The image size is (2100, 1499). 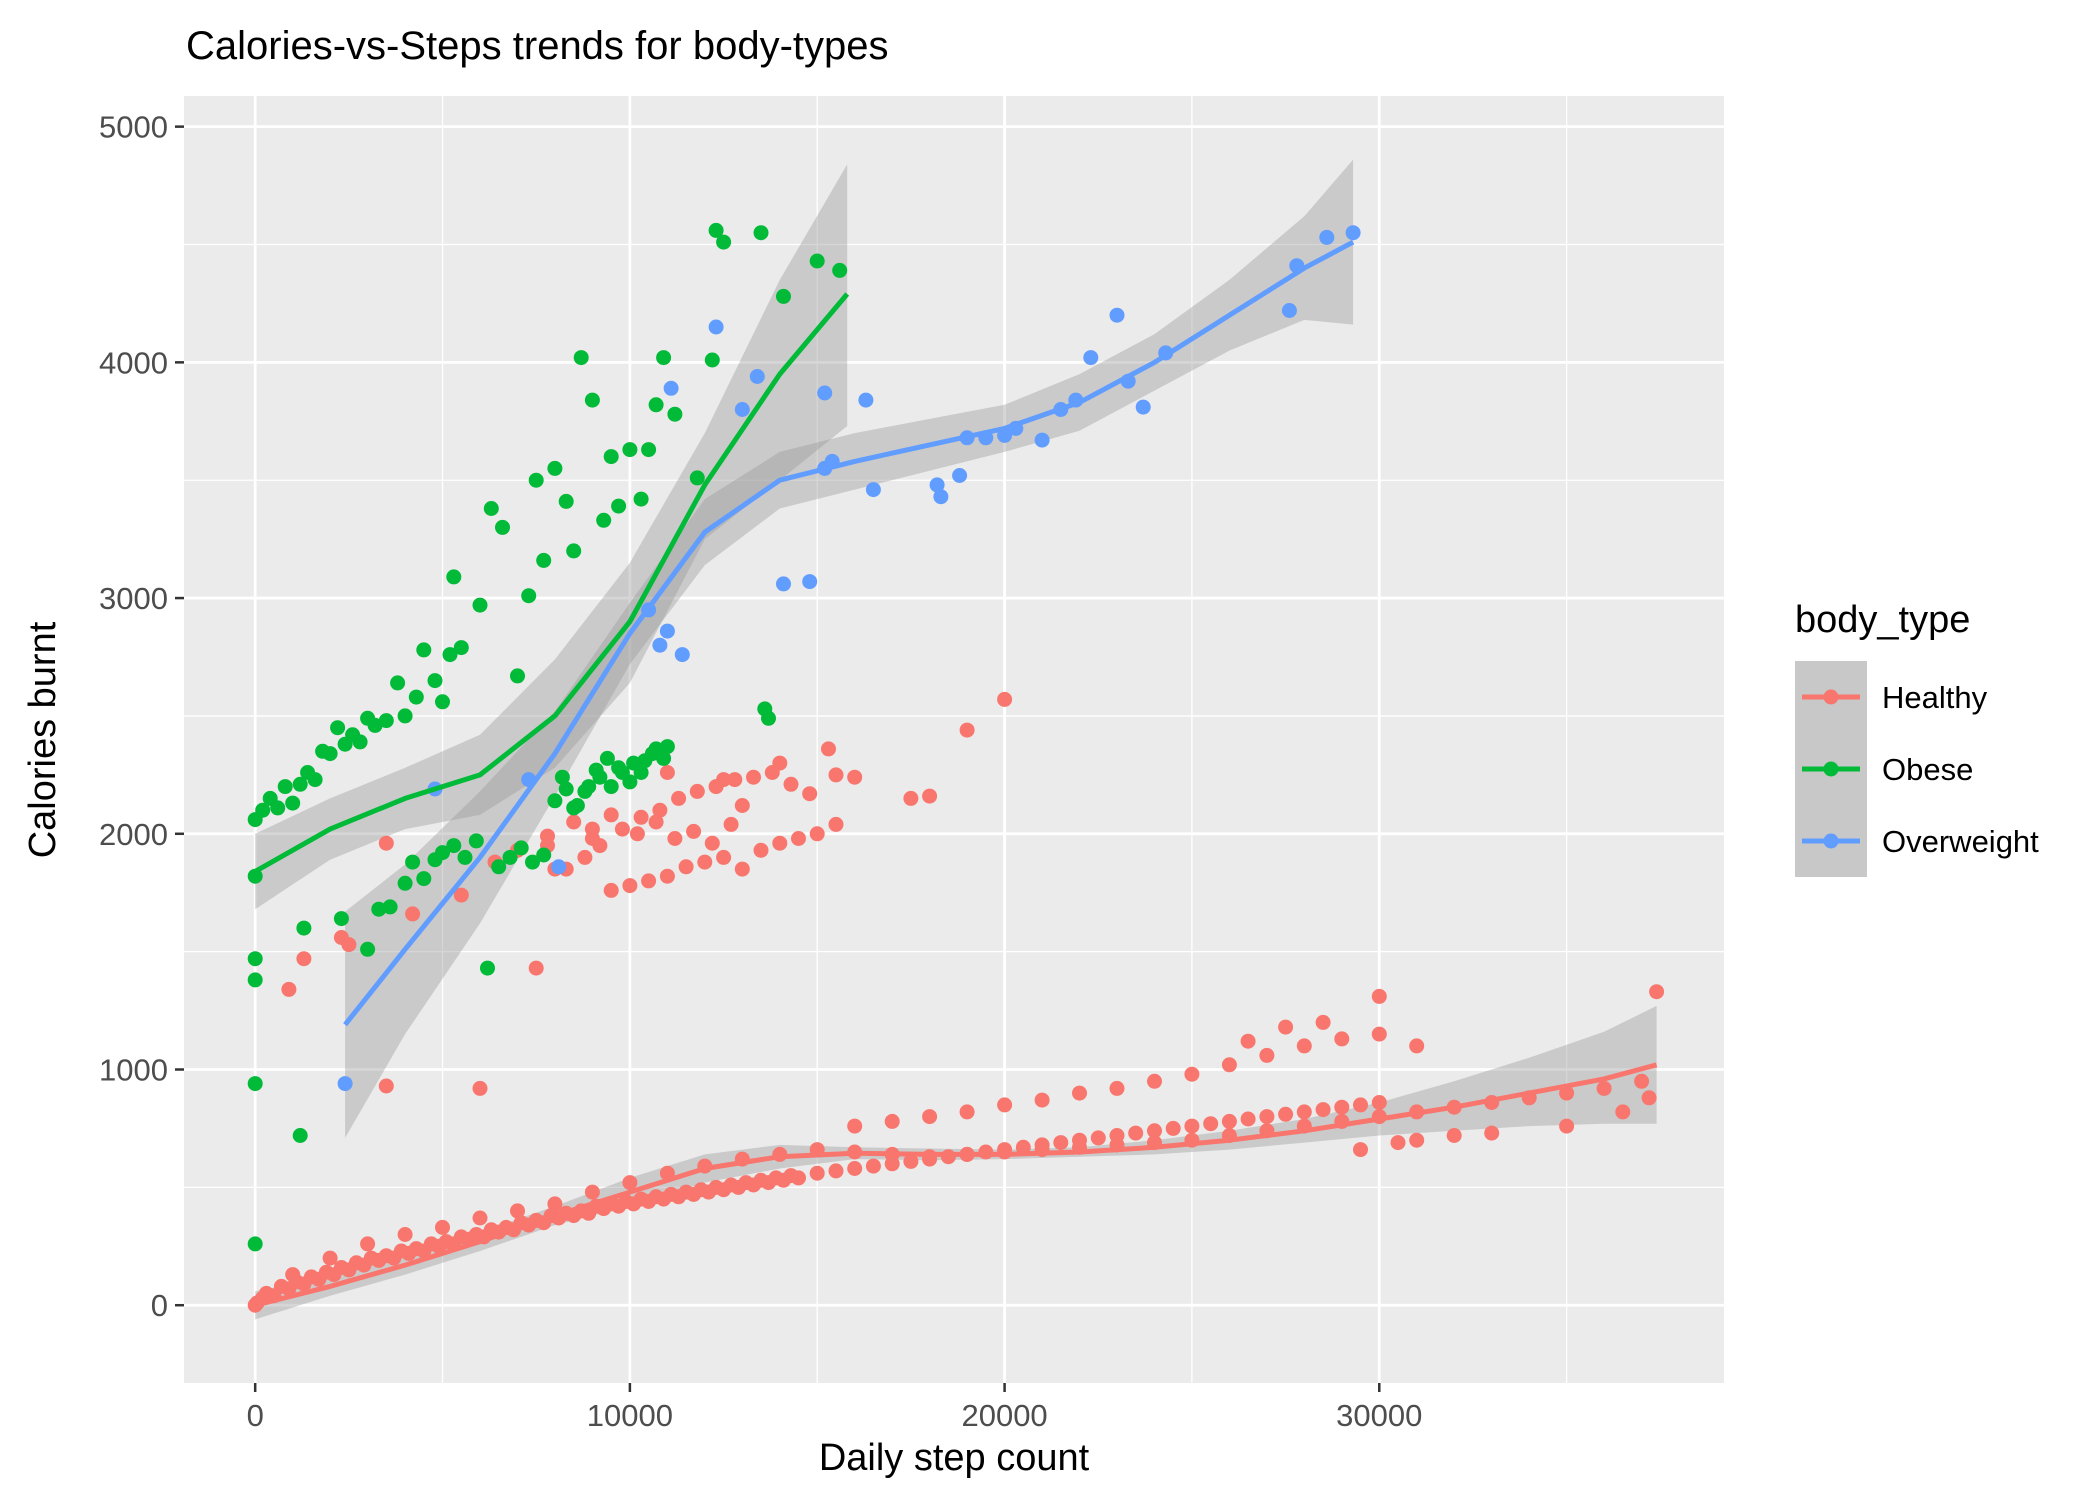 What do you see at coordinates (551, 583) in the screenshot?
I see `trend-line-obese` at bounding box center [551, 583].